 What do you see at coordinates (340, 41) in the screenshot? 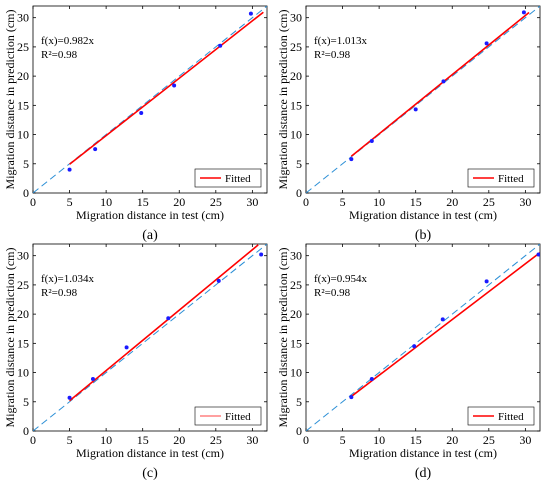
I see `equation-fx: f(x)=1.013x` at bounding box center [340, 41].